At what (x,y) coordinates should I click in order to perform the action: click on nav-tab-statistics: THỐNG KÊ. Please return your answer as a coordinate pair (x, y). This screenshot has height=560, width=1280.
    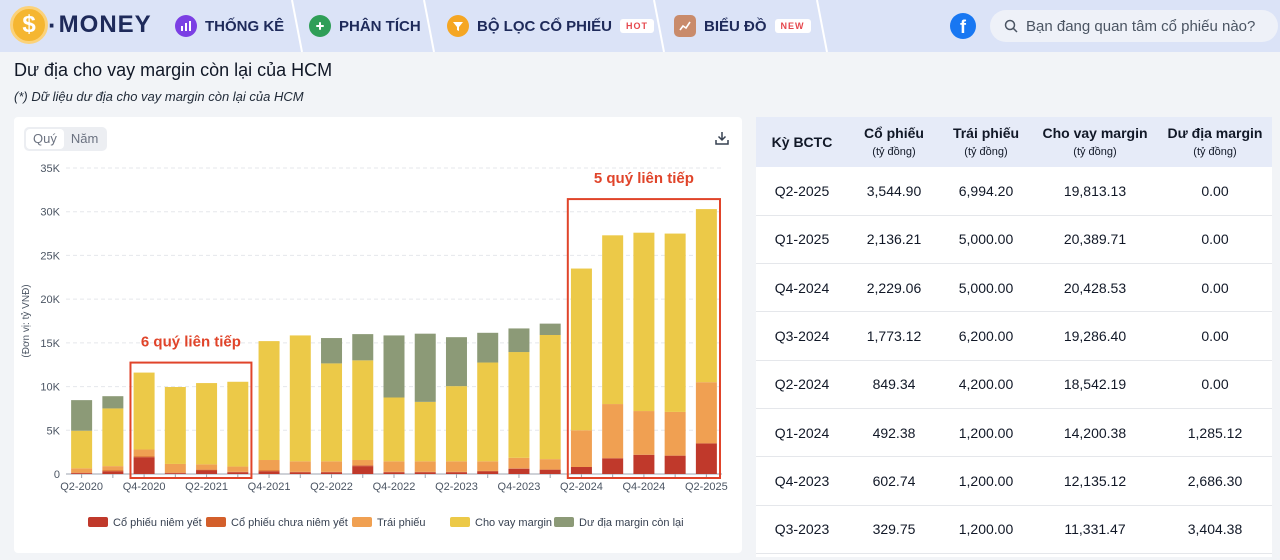
    Looking at the image, I should click on (229, 26).